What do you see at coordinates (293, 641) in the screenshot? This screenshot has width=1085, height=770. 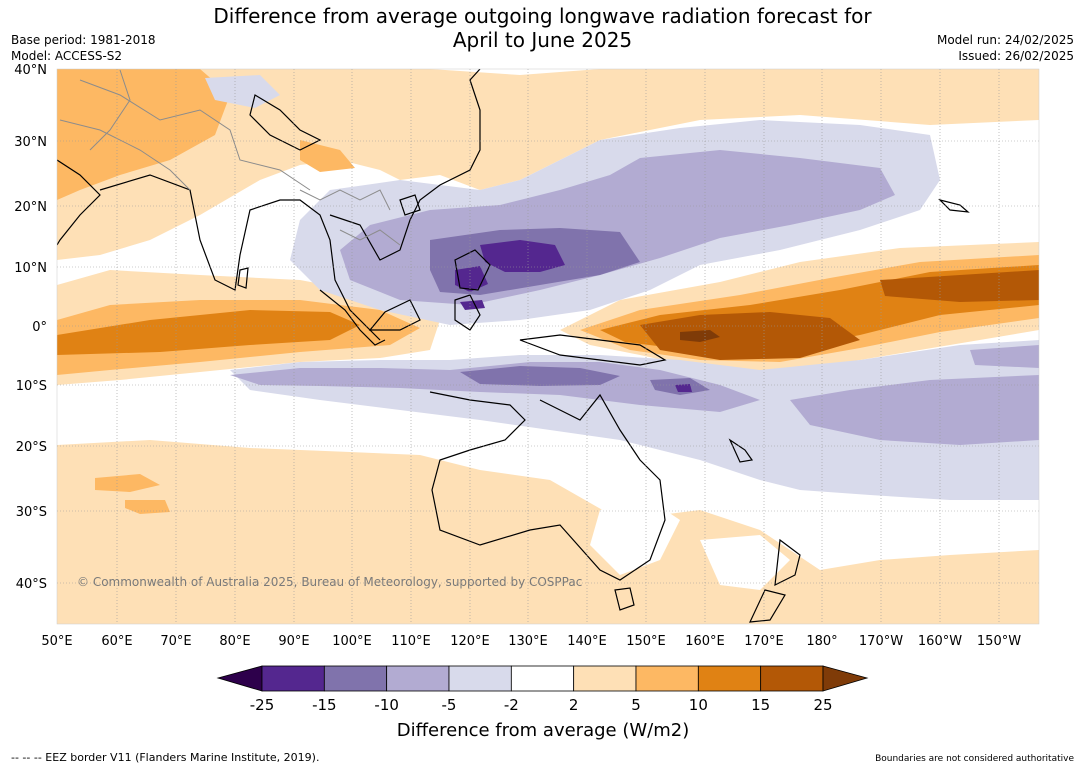 I see `longitude-label: 90°E` at bounding box center [293, 641].